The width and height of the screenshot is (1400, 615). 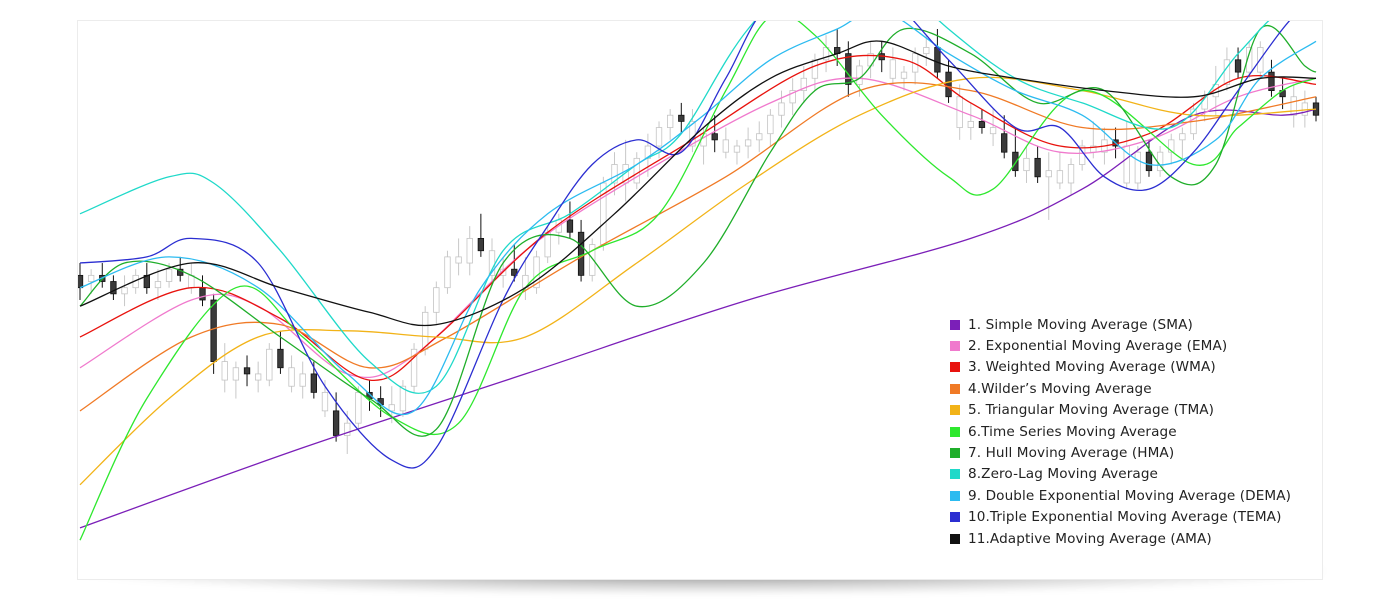 What do you see at coordinates (1060, 388) in the screenshot?
I see `legend-label: 4.Wilder’s Moving Average` at bounding box center [1060, 388].